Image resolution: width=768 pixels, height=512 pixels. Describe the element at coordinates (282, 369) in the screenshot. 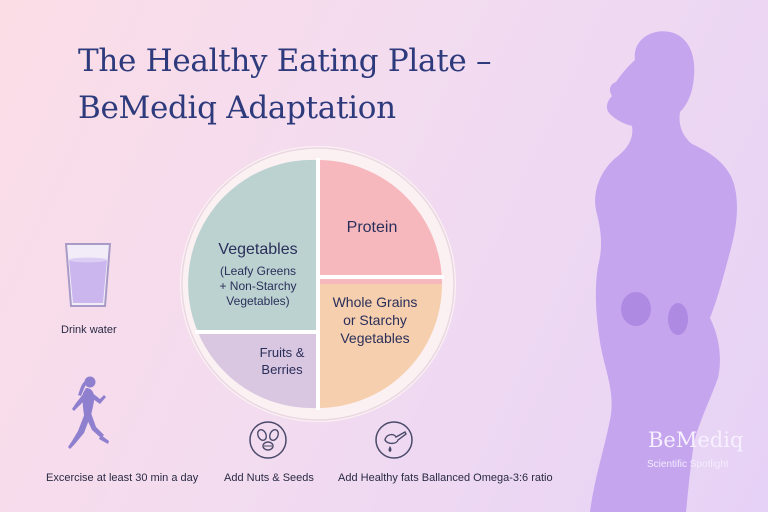

I see `fruits-line-2: Berries` at that location.